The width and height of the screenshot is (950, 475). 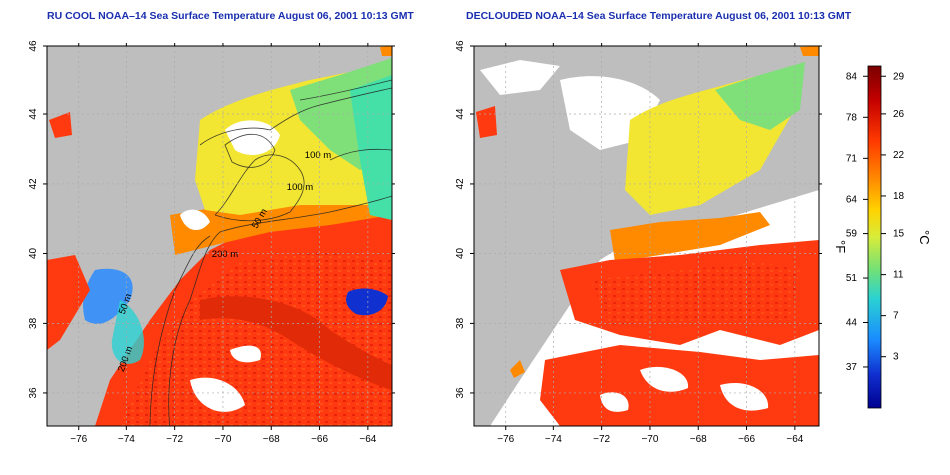 What do you see at coordinates (852, 76) in the screenshot?
I see `fahrenheit-tick-label: 84` at bounding box center [852, 76].